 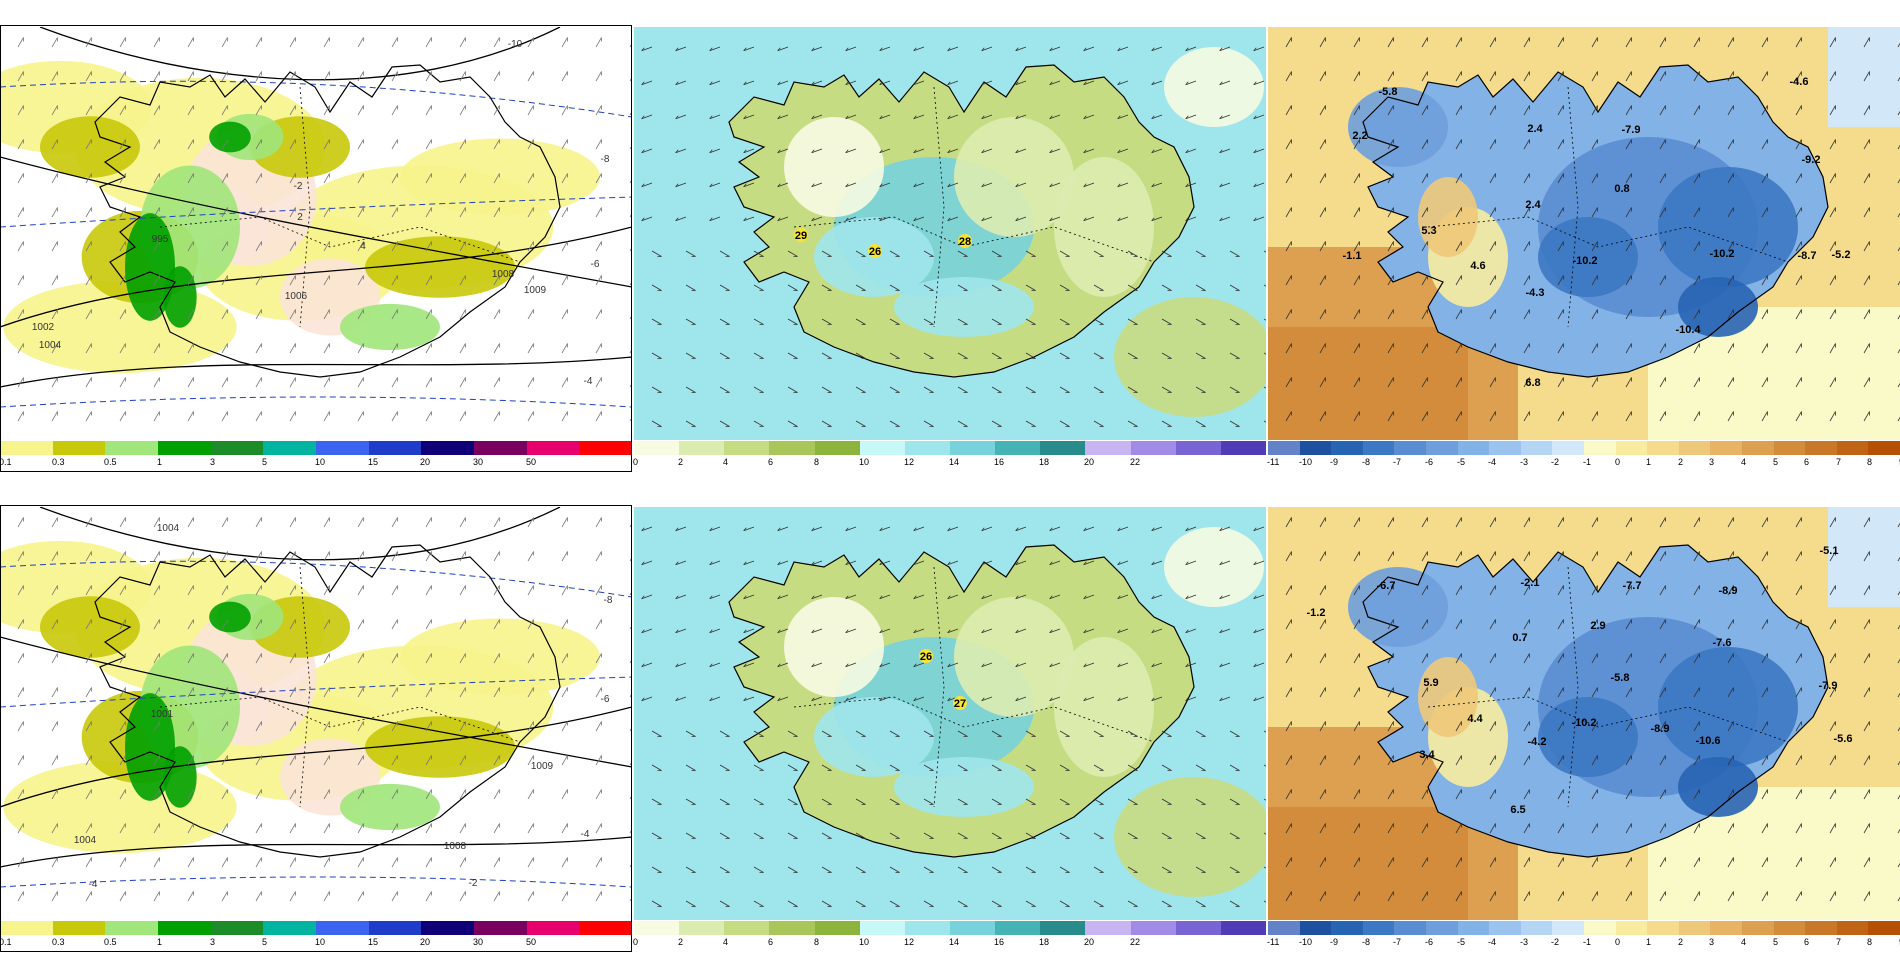 What do you see at coordinates (1841, 255) in the screenshot?
I see `map-label: -5.2` at bounding box center [1841, 255].